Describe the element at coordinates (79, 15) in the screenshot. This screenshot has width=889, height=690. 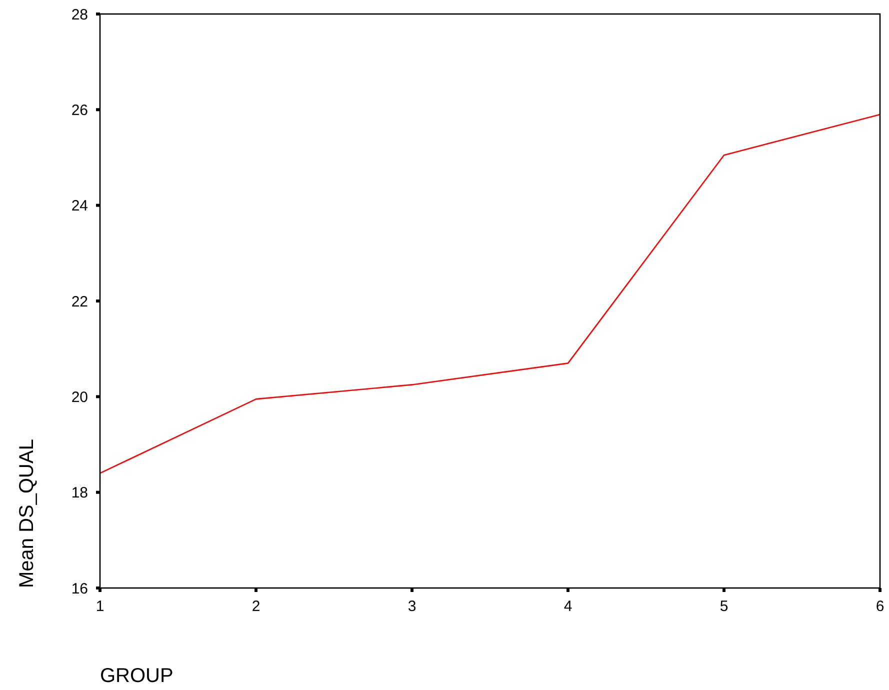
I see `y-tick-label: 28` at that location.